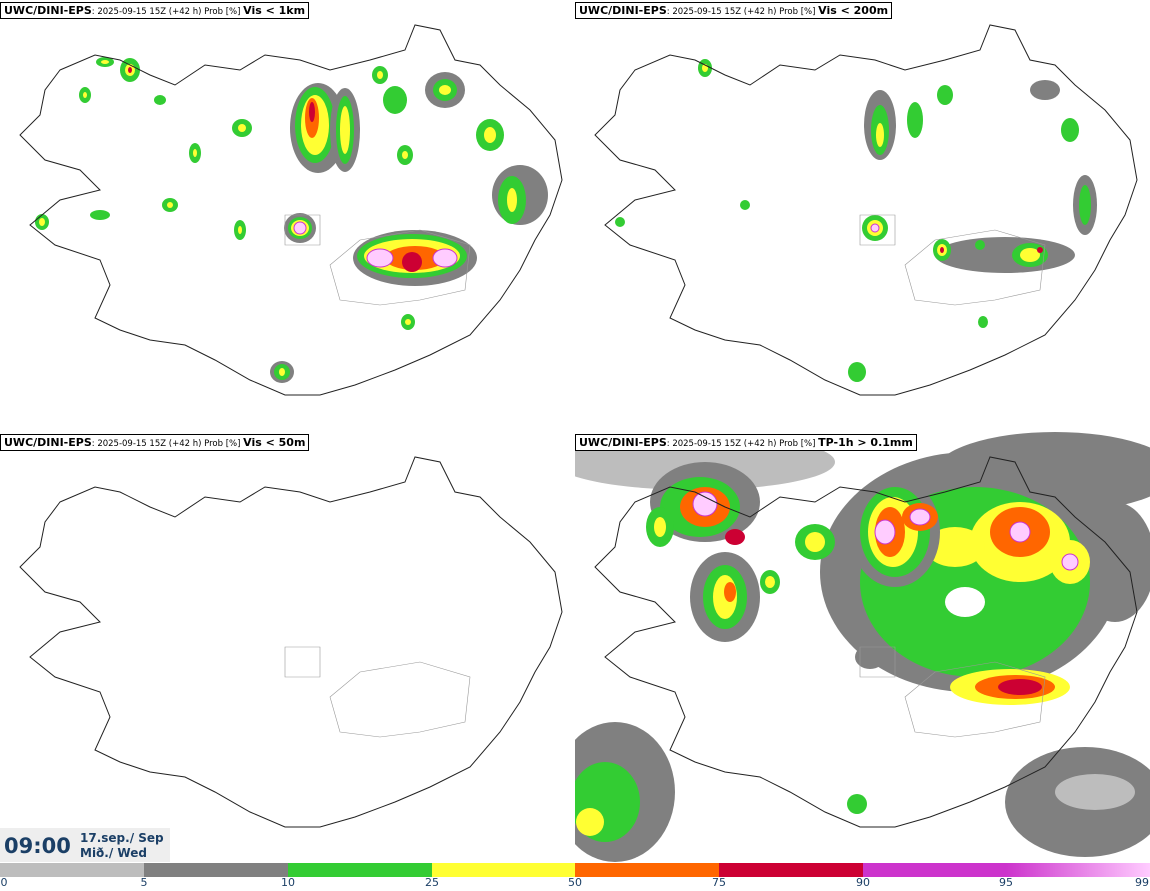  What do you see at coordinates (37, 846) in the screenshot?
I see `valid-time: 09:00` at bounding box center [37, 846].